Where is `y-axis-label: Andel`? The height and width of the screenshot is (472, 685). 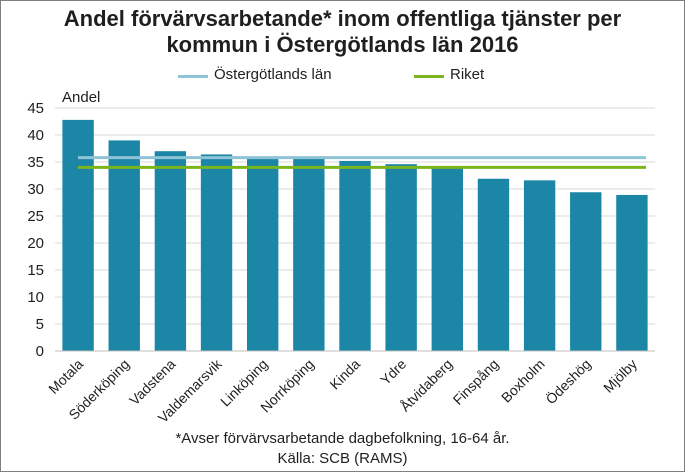
y-axis-label: Andel is located at coordinates (81, 97).